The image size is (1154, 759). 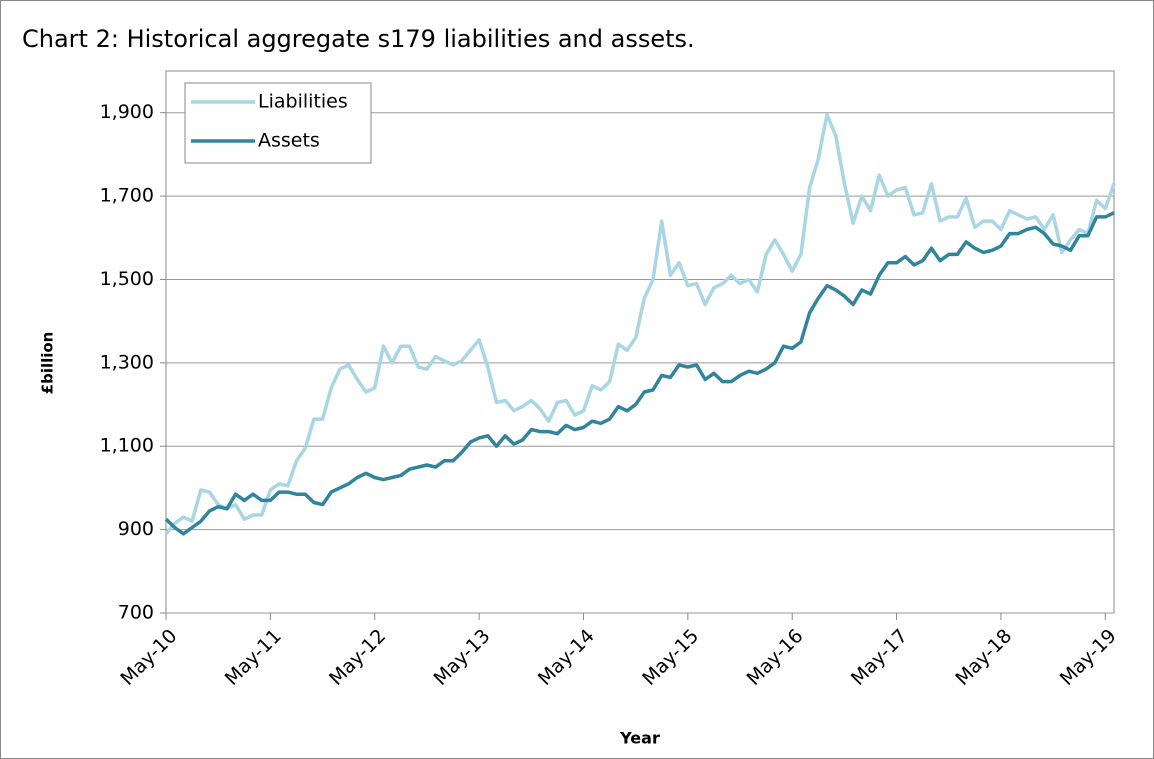 I want to click on legend-box, so click(x=278, y=123).